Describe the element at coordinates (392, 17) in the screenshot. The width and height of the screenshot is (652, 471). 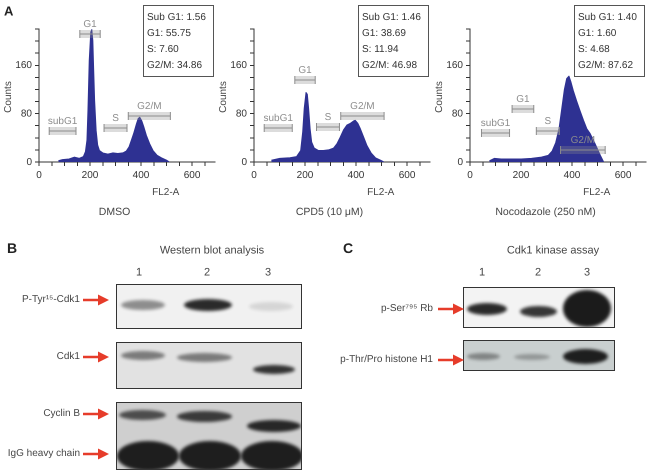
I see `text: Sub G1: 1.46` at that location.